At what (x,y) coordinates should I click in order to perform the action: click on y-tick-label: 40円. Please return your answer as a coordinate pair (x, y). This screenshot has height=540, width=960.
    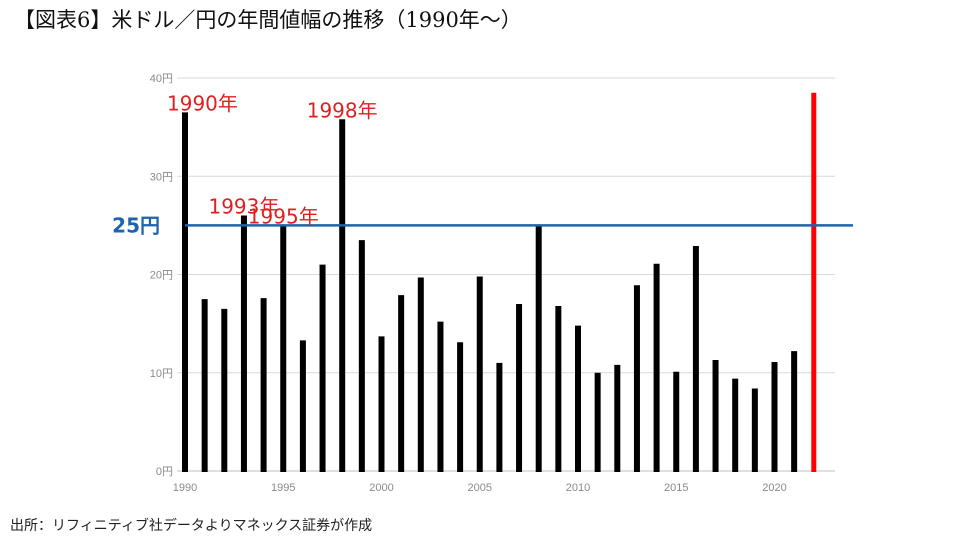
    Looking at the image, I should click on (161, 79).